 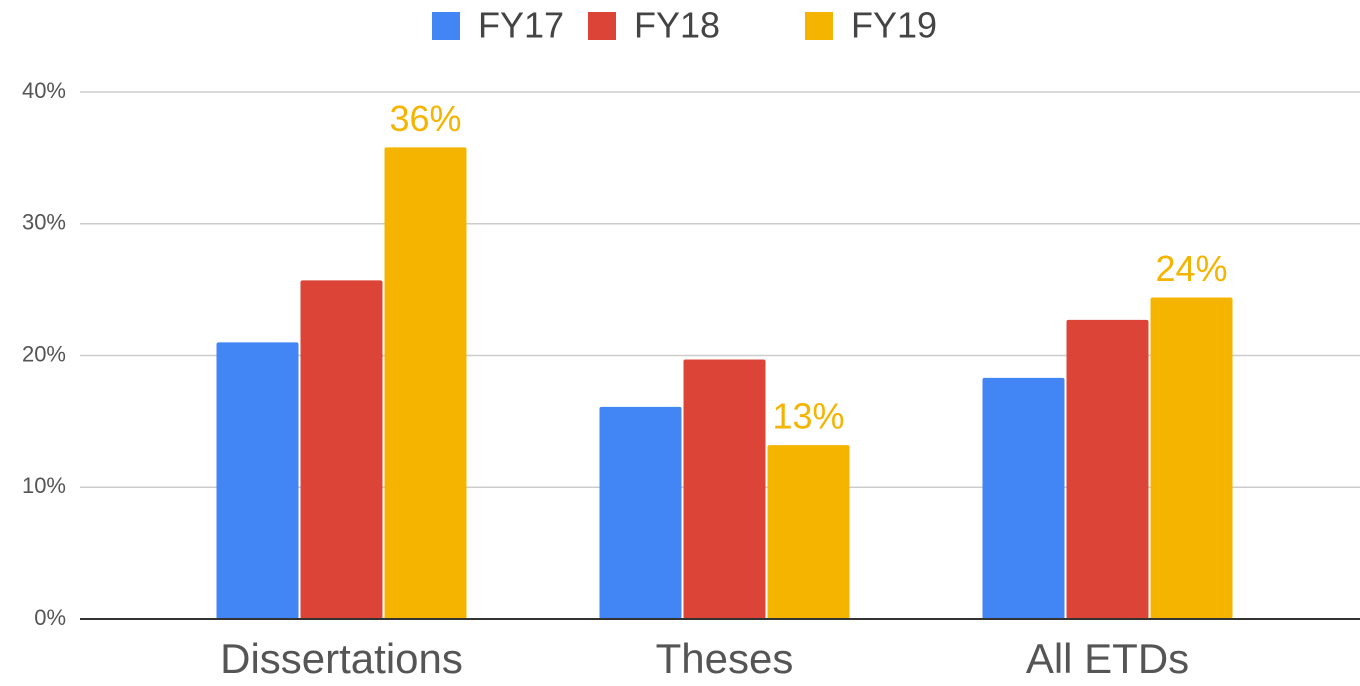 I want to click on value-label: 36%, so click(x=425, y=118).